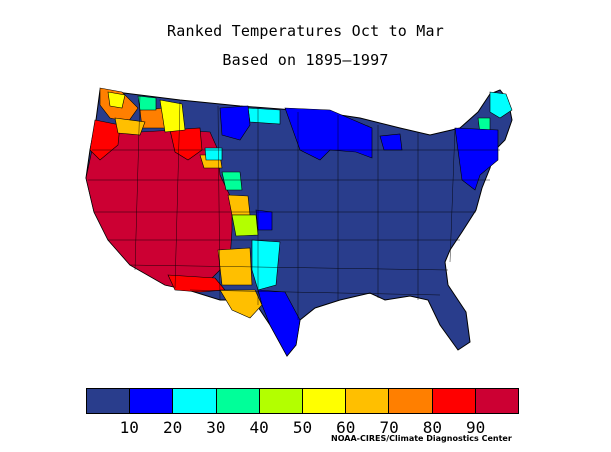  What do you see at coordinates (213, 154) in the screenshot?
I see `cyan-patch-wyoming` at bounding box center [213, 154].